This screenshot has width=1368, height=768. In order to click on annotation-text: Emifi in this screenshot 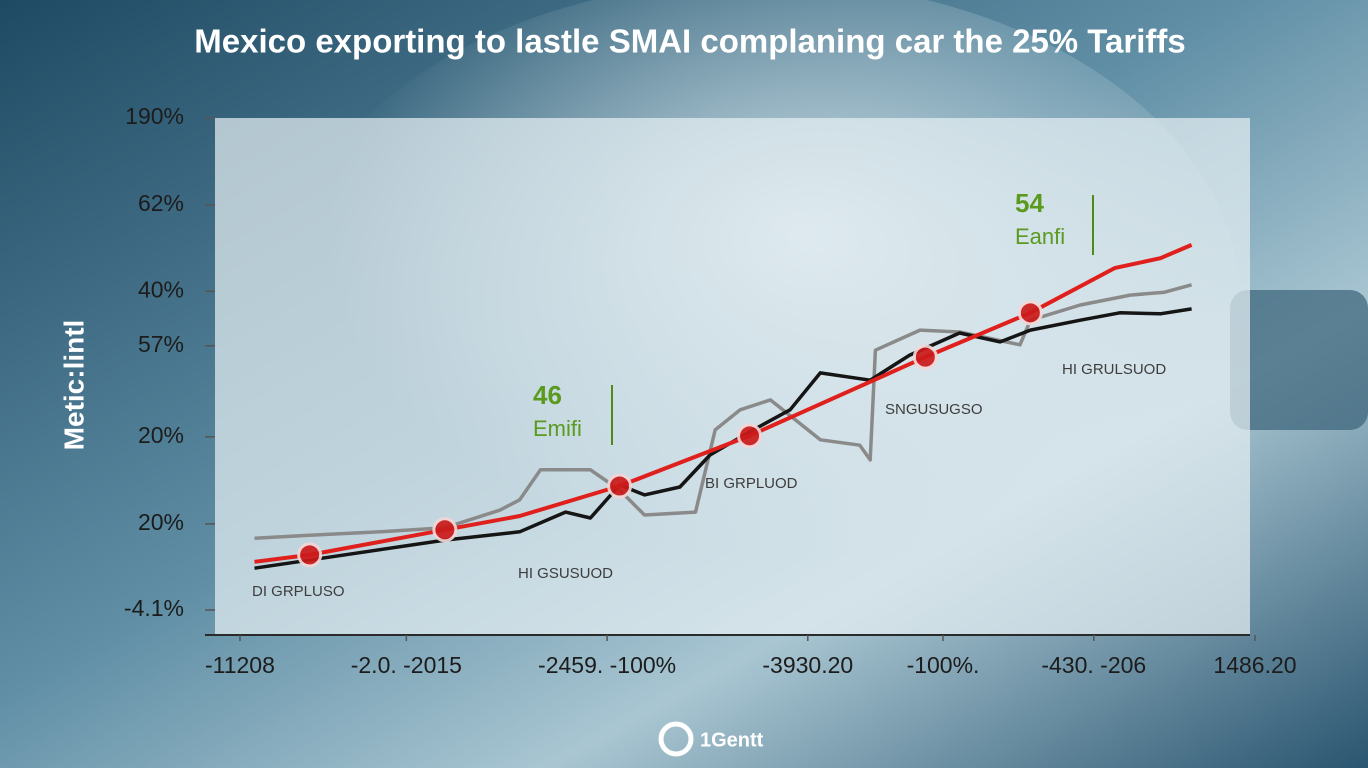, I will do `click(557, 428)`.